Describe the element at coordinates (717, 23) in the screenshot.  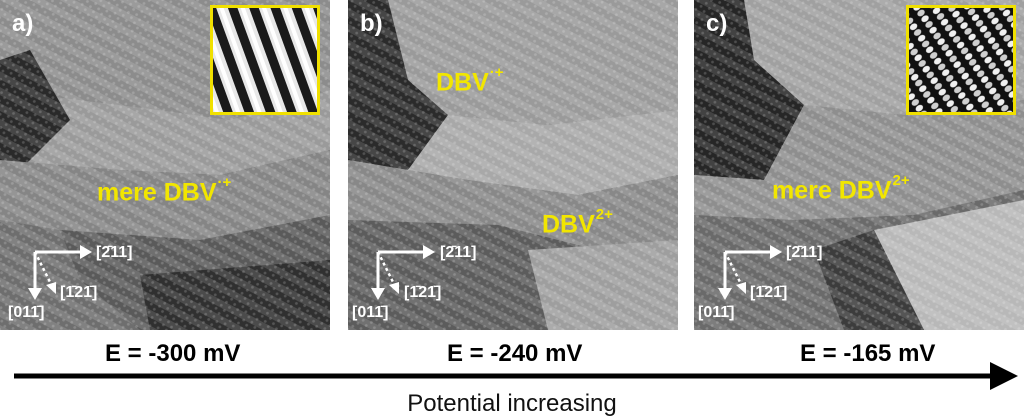
I see `panel-label: c)` at that location.